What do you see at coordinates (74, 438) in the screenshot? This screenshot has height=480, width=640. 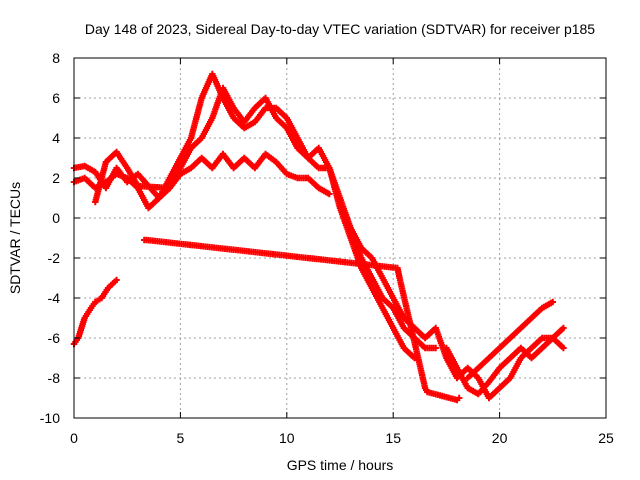 I see `x-tick-label: 0` at bounding box center [74, 438].